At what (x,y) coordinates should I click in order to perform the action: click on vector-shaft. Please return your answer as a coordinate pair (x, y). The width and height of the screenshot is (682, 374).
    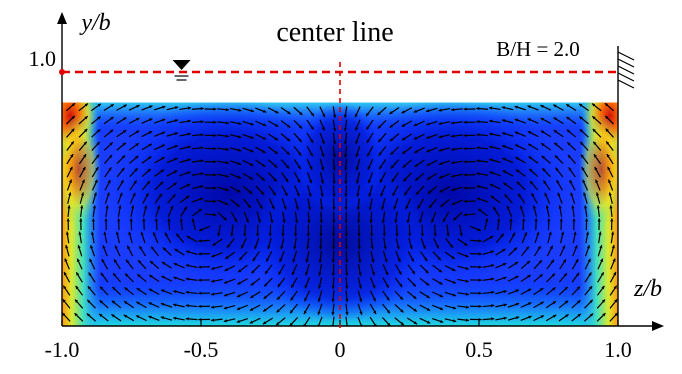
    Looking at the image, I should click on (360, 321).